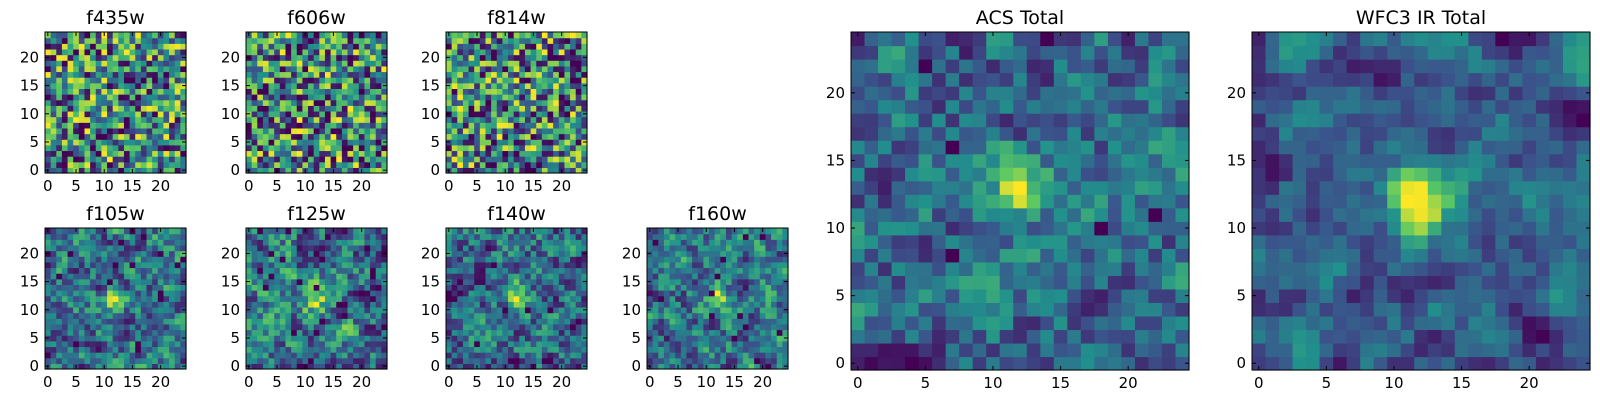  I want to click on x-tick-label: 15, so click(533, 186).